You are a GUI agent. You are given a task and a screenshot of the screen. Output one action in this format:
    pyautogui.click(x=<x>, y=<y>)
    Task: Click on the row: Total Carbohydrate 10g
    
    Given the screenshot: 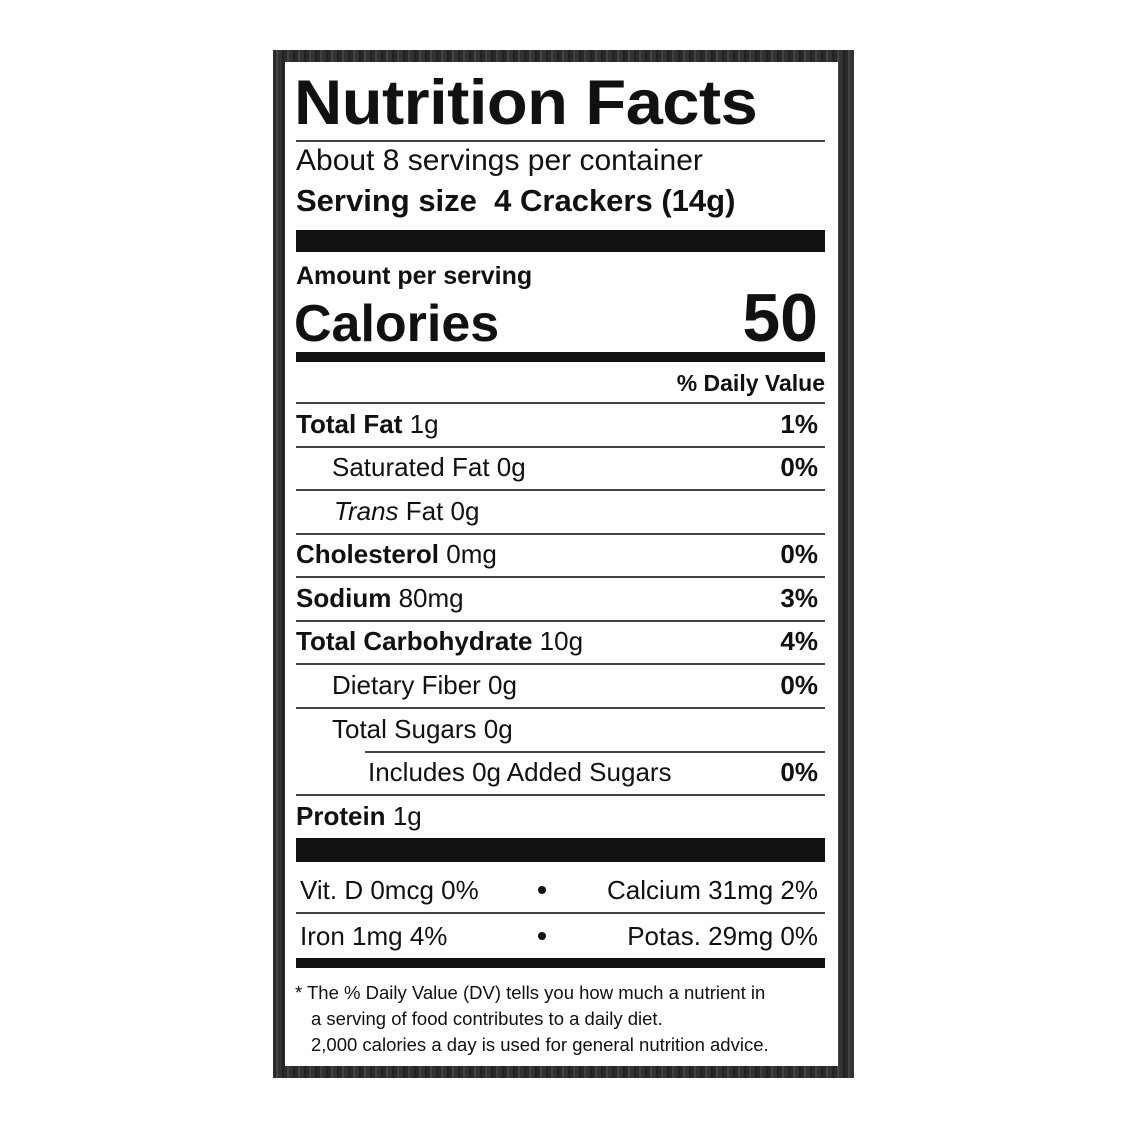 What is the action you would take?
    pyautogui.click(x=439, y=641)
    